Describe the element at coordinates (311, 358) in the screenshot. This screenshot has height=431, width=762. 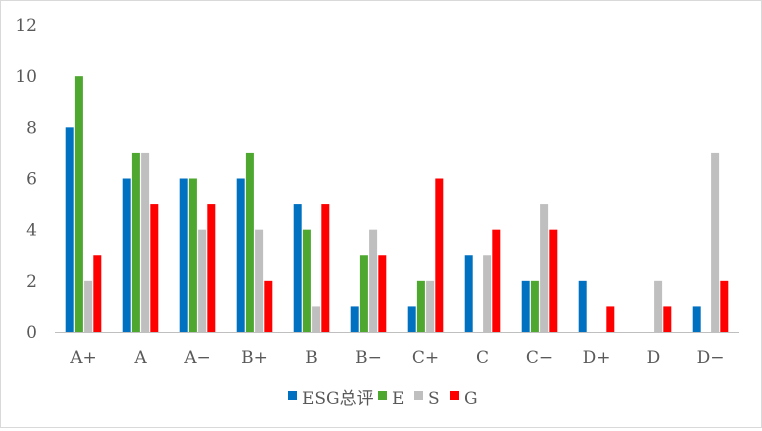
I see `x-tick-label: B` at that location.